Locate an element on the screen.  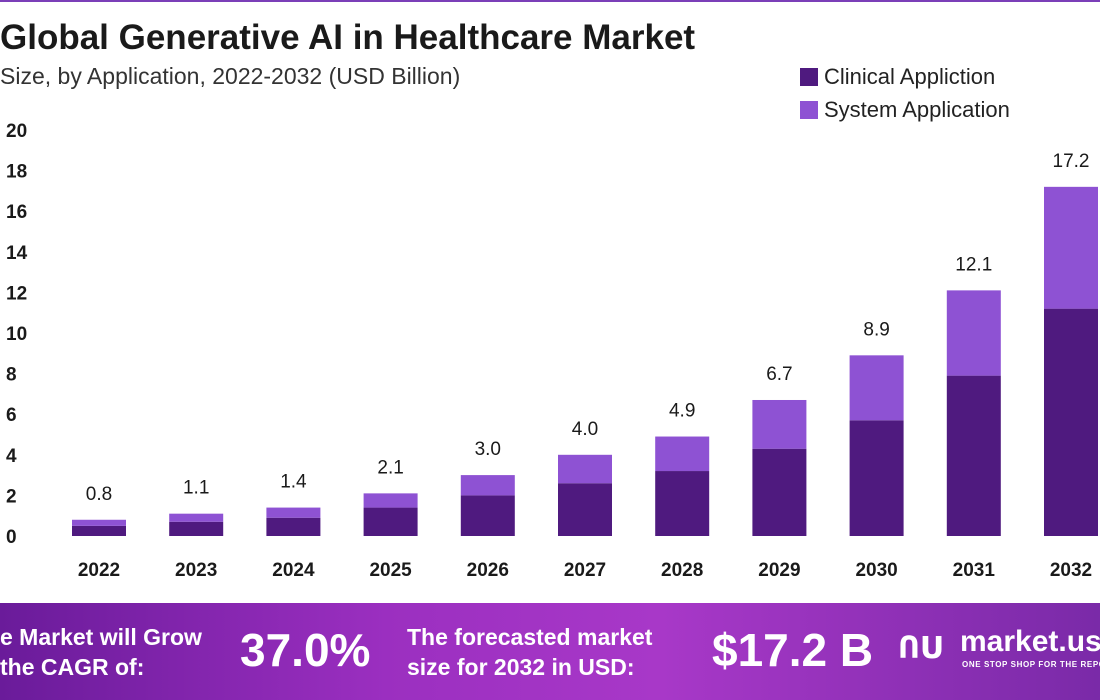
bar-total-label: 8.9 is located at coordinates (876, 329).